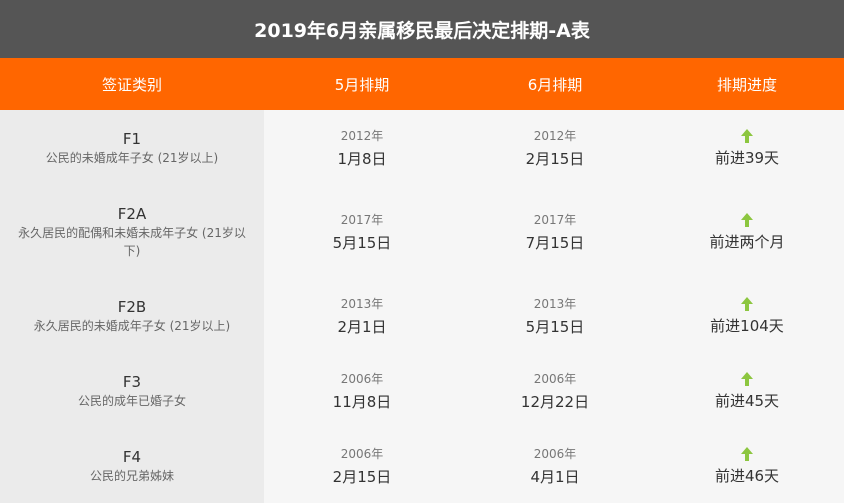 The image size is (844, 503). Describe the element at coordinates (362, 219) in the screenshot. I see `may-year: 2017年` at that location.